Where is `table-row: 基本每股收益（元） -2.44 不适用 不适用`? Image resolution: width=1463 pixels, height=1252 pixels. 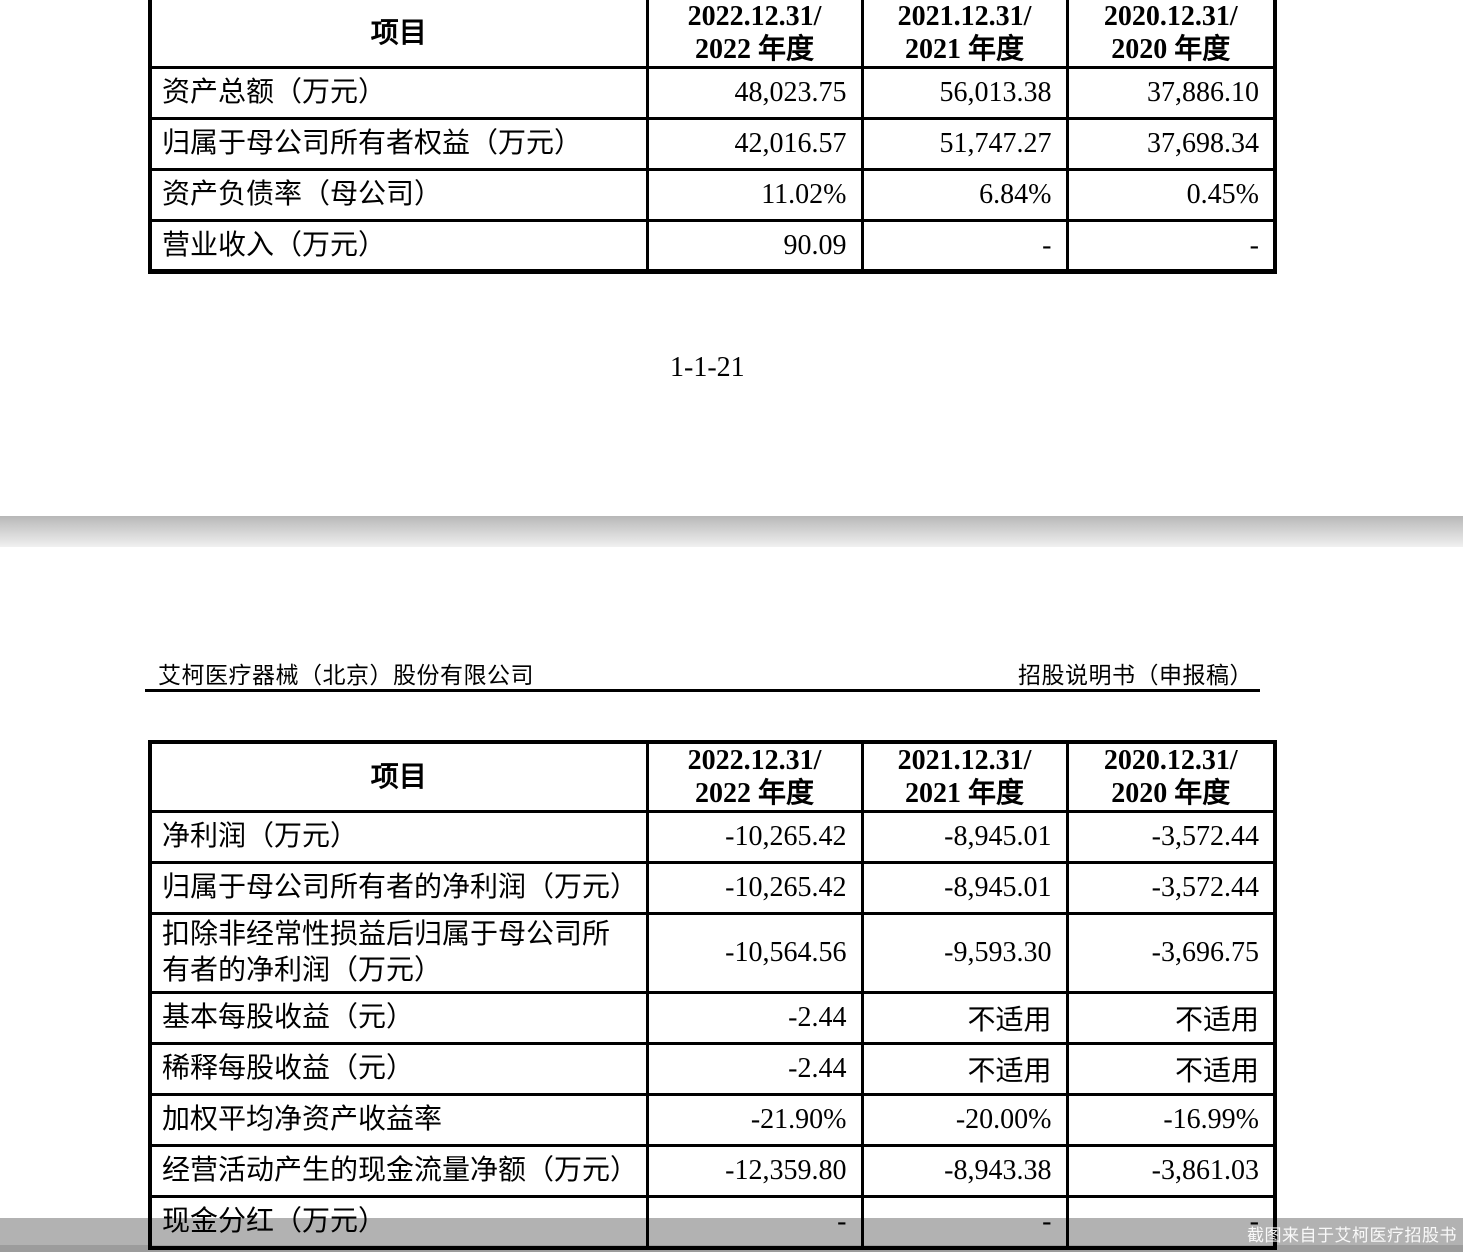
table-row: 基本每股收益（元） -2.44 不适用 不适用 is located at coordinates (712, 1018).